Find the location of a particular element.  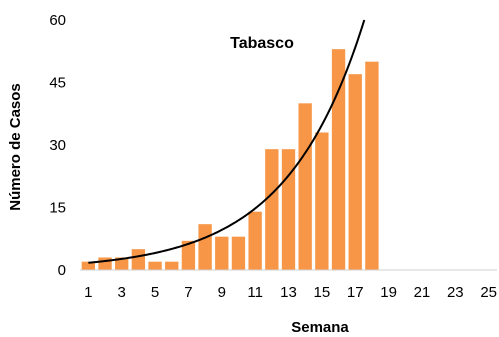

y-tick-labels: 0 15 30 45 60 is located at coordinates (57, 145).